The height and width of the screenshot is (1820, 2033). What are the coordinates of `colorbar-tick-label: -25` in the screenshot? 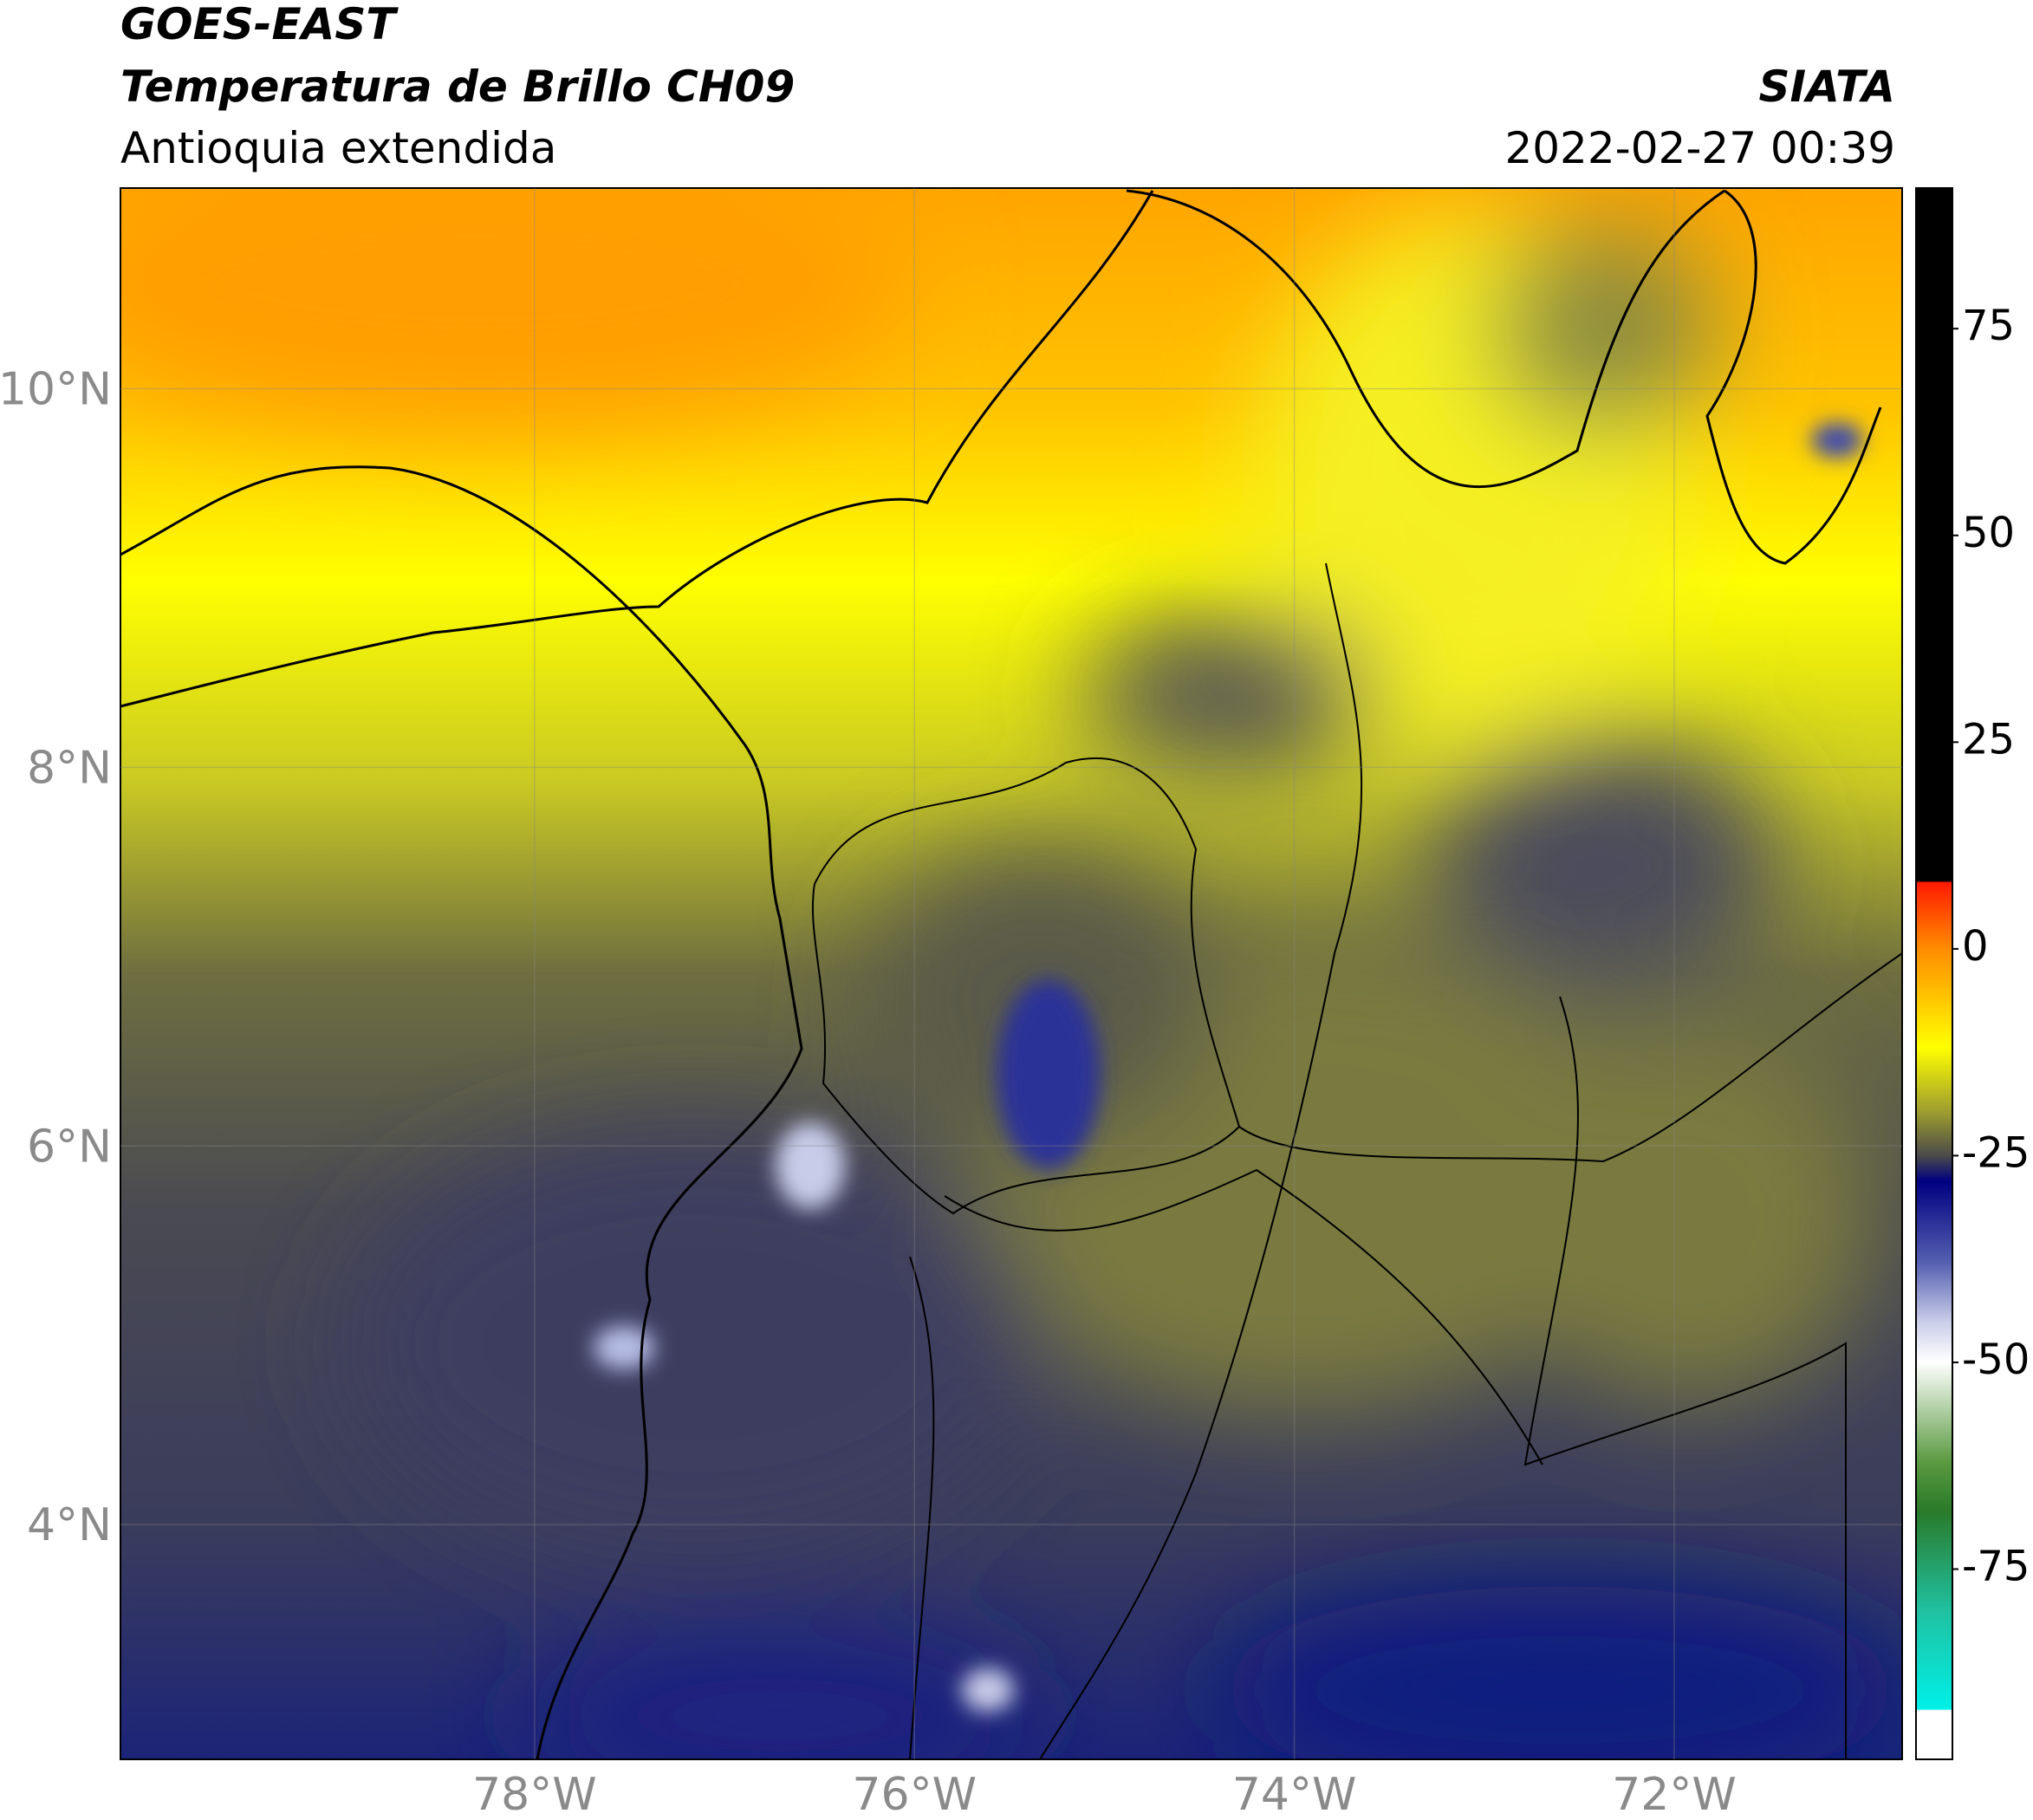 It's located at (1996, 1152).